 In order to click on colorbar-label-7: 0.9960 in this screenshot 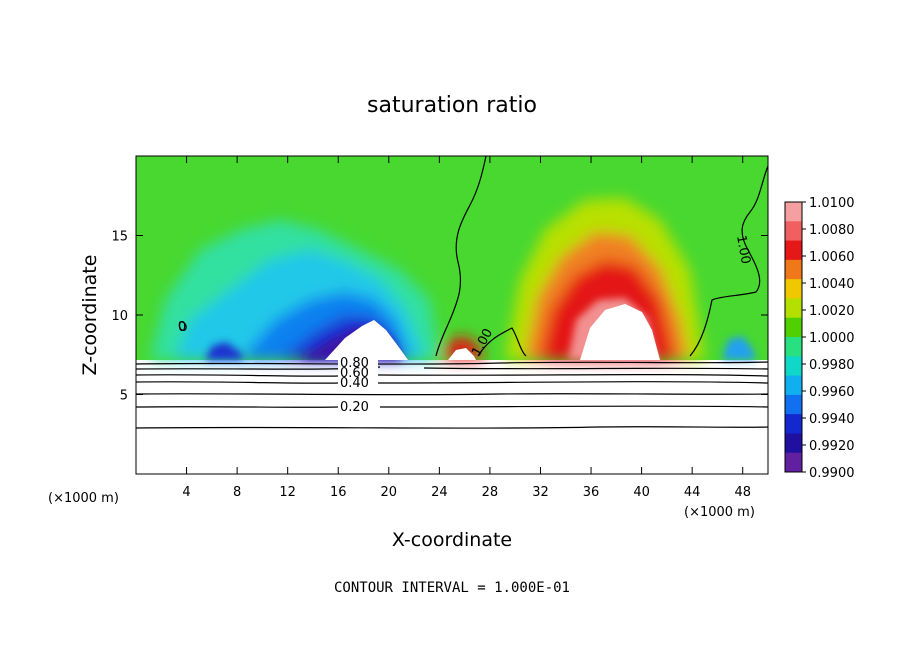, I will do `click(832, 392)`.